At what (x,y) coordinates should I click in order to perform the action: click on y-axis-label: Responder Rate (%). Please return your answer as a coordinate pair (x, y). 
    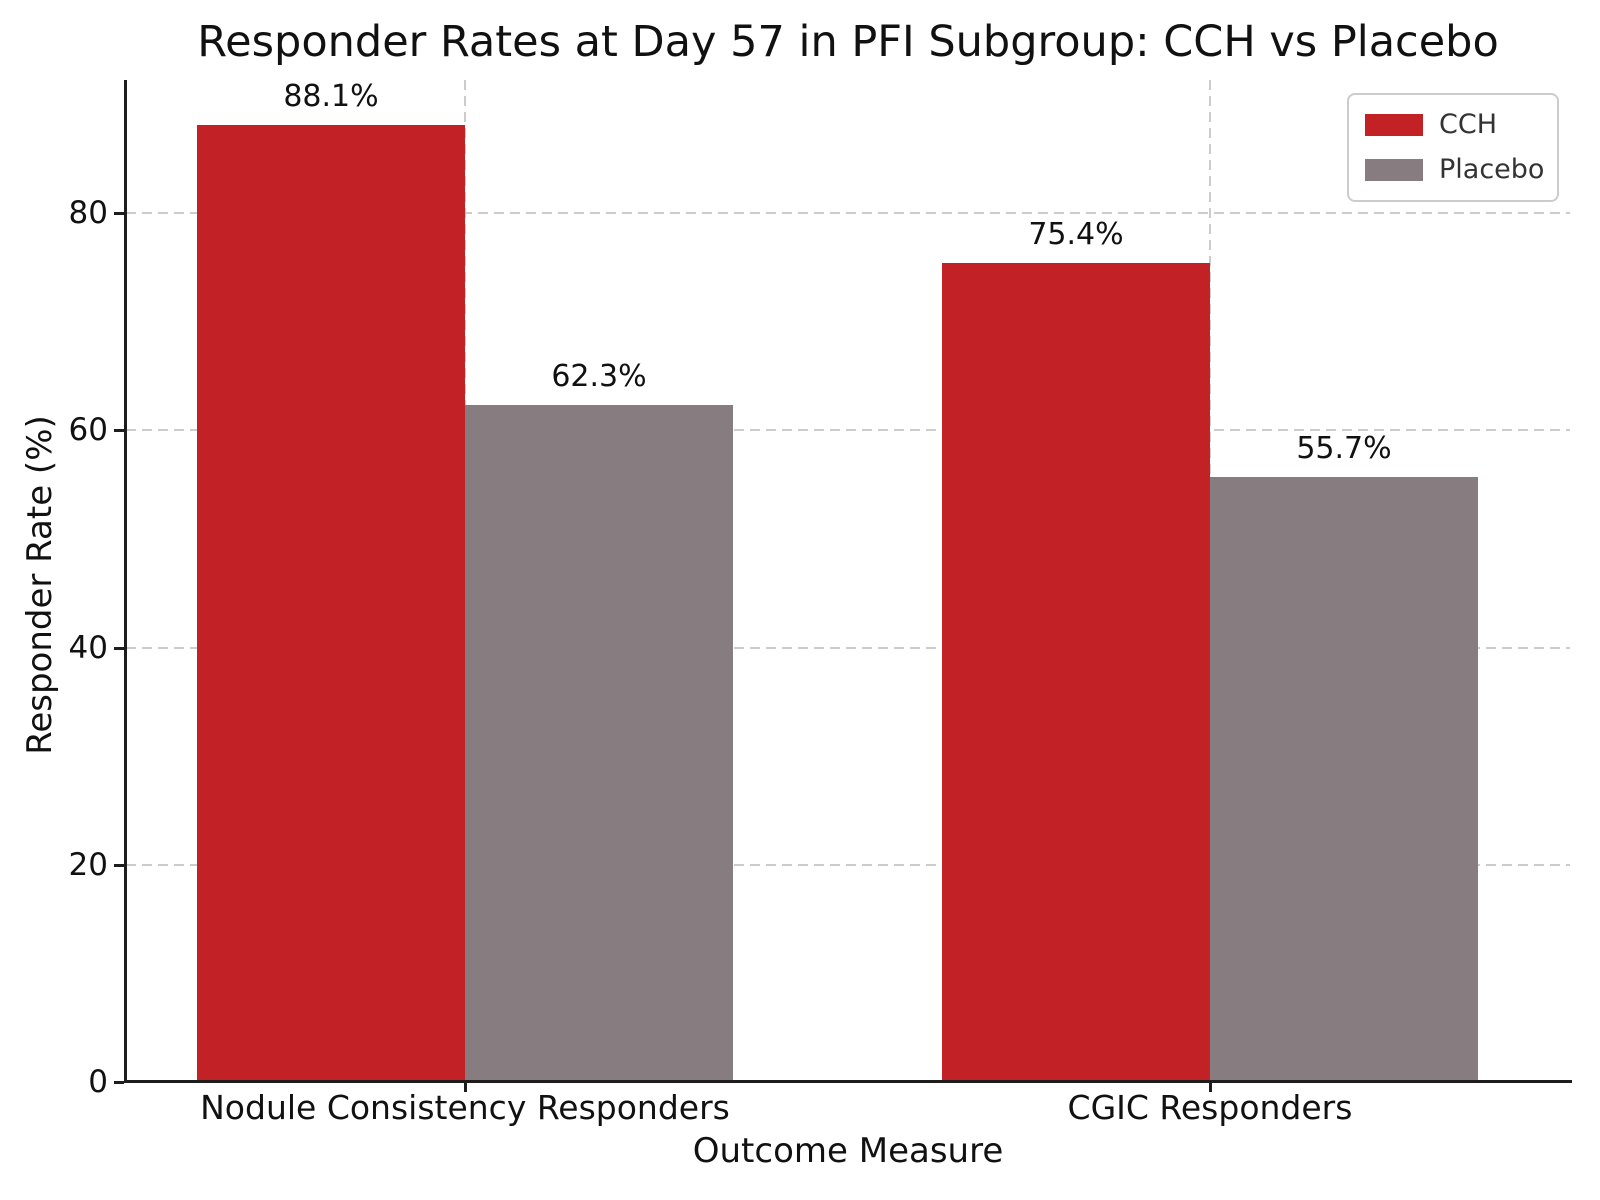
    Looking at the image, I should click on (40, 585).